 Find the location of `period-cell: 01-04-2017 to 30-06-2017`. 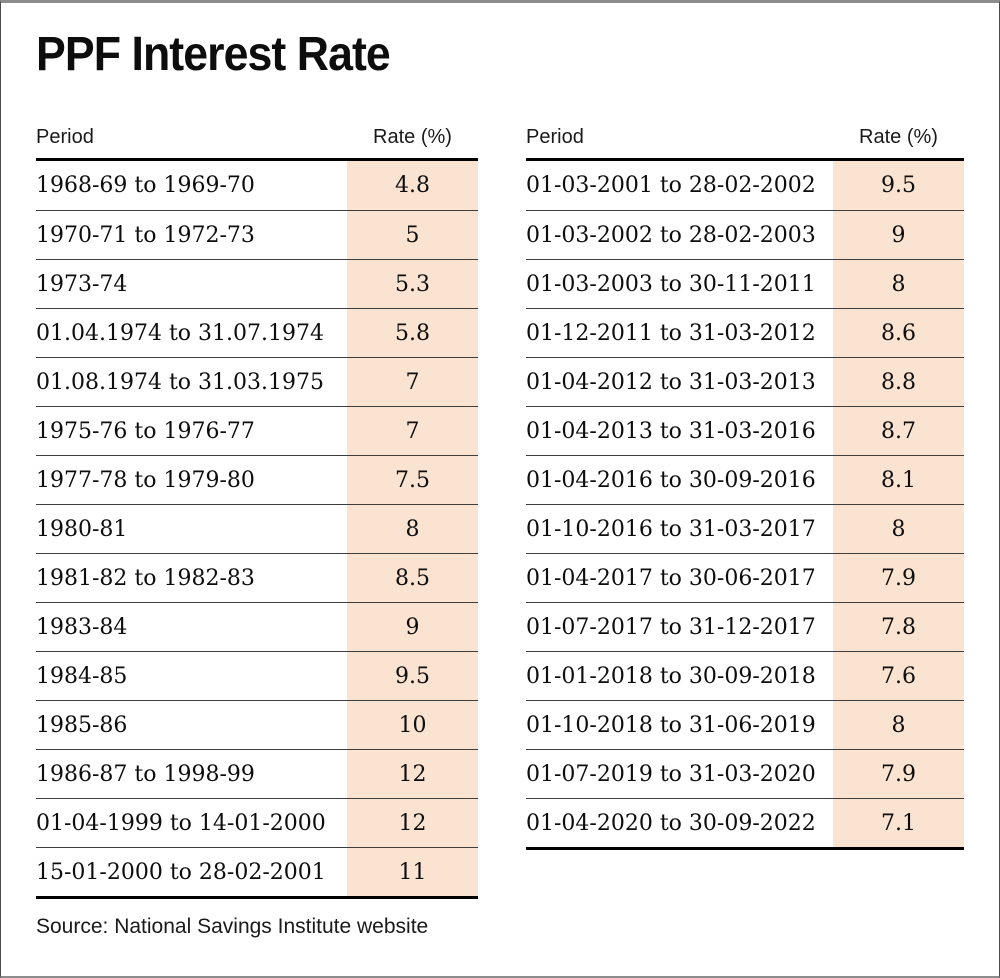

period-cell: 01-04-2017 to 30-06-2017 is located at coordinates (671, 578).